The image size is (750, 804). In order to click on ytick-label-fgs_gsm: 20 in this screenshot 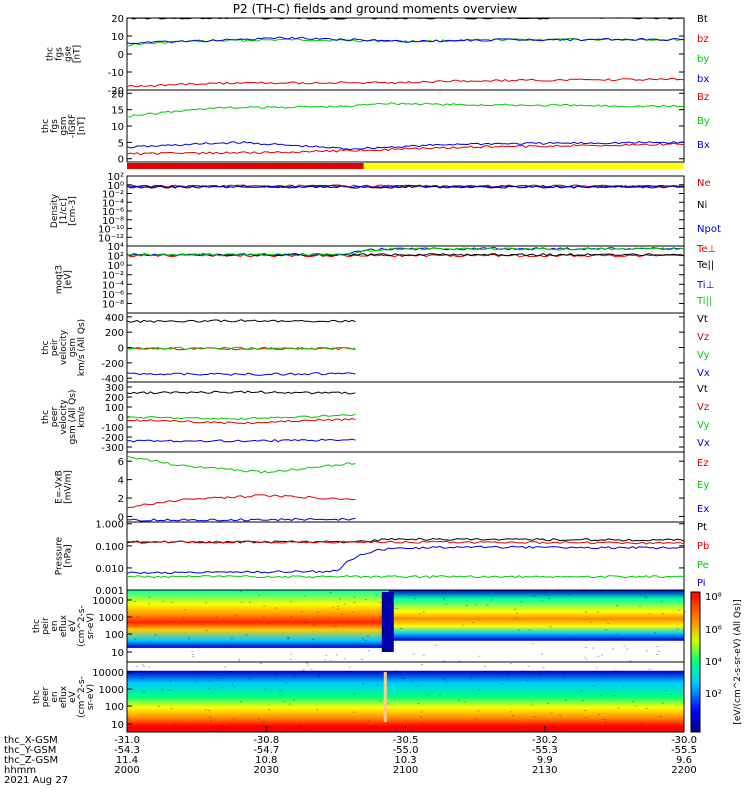, I will do `click(117, 94)`.